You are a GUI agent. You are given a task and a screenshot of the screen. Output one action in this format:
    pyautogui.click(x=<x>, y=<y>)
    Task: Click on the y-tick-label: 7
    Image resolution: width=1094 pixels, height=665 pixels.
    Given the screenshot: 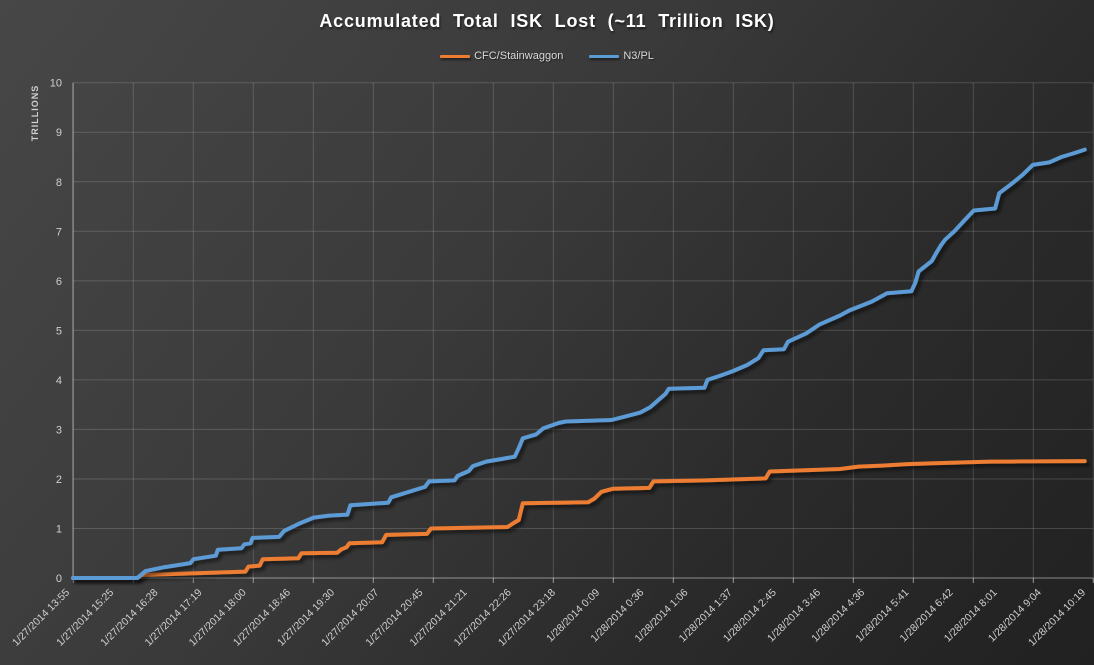 What is the action you would take?
    pyautogui.click(x=59, y=232)
    